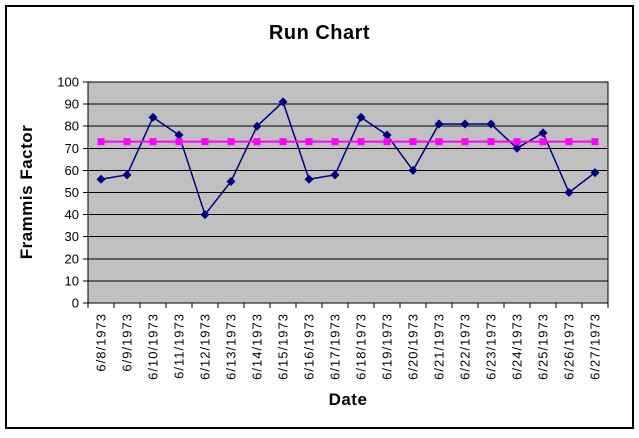 The image size is (639, 438). I want to click on y-tick-label: 60, so click(72, 170).